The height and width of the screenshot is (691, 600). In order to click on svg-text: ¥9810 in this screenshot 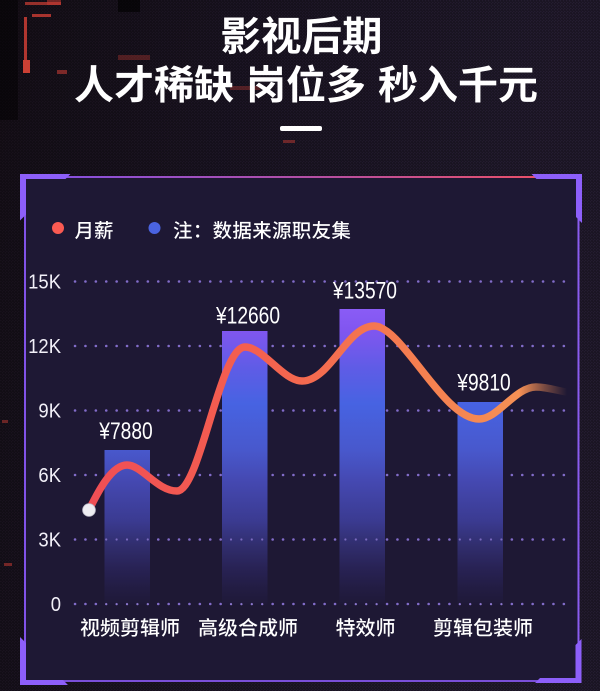, I will do `click(483, 382)`.